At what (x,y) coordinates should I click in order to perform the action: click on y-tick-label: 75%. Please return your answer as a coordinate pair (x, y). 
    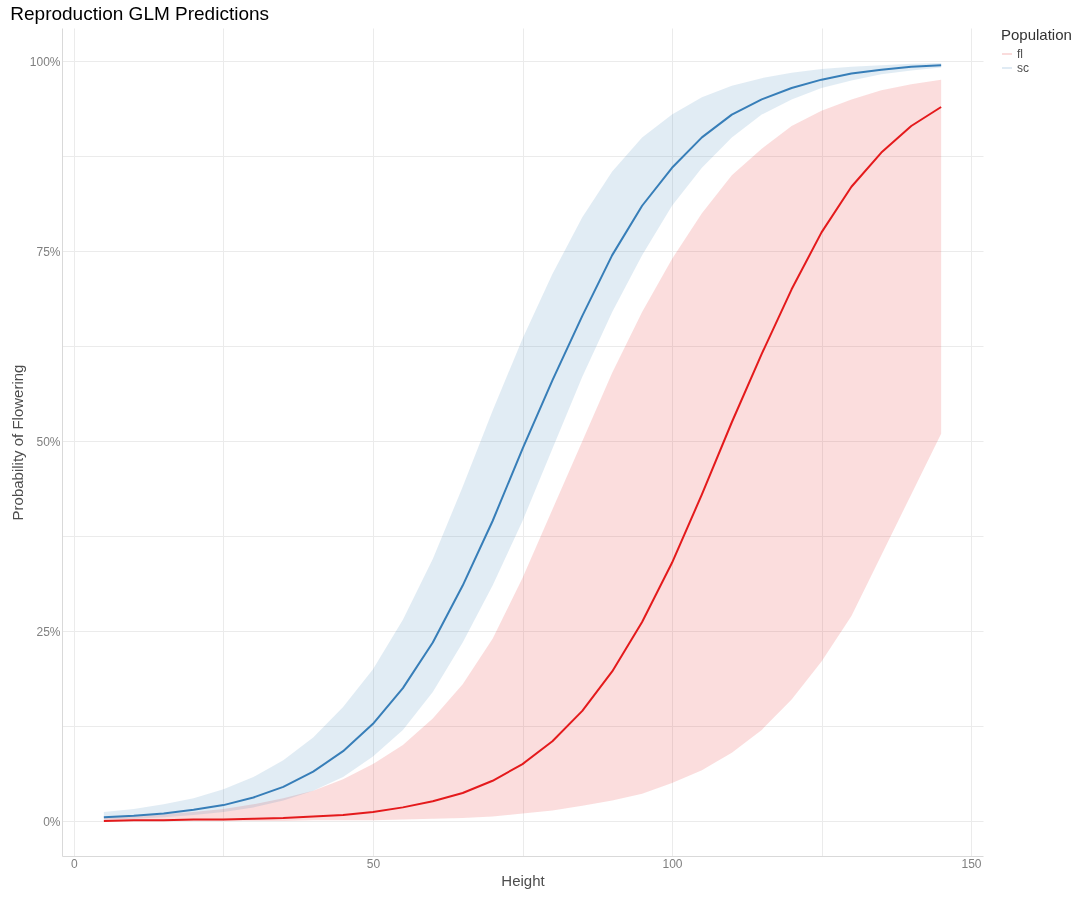
    Looking at the image, I should click on (48, 251).